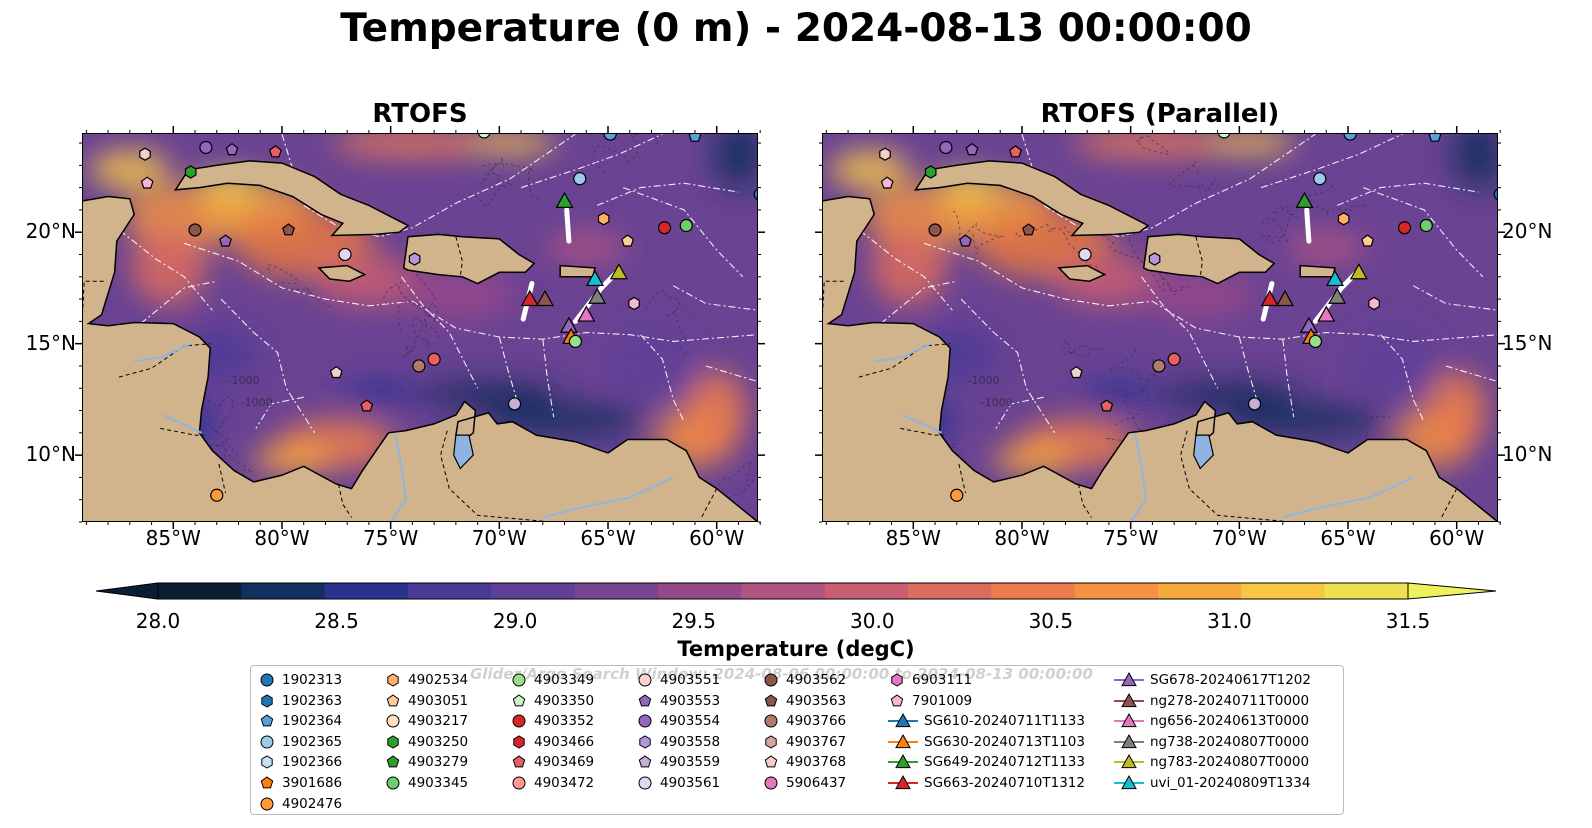  I want to click on legend-label: 4903767, so click(816, 741).